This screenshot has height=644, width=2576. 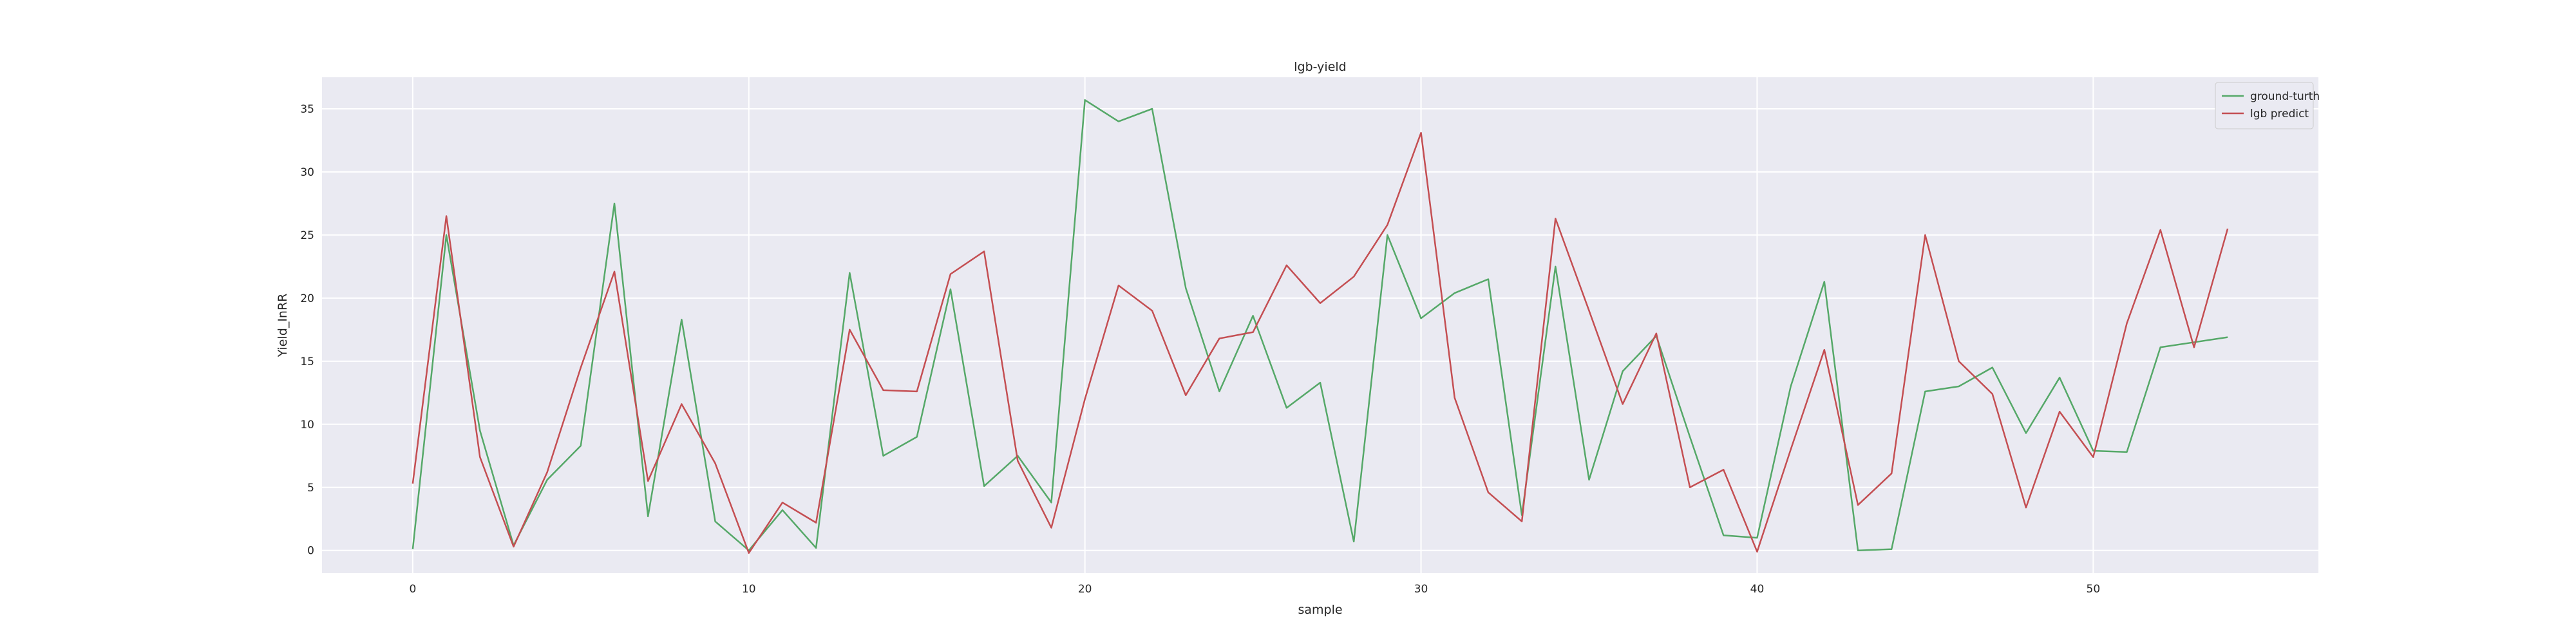 What do you see at coordinates (307, 298) in the screenshot?
I see `y-tick-label: 20` at bounding box center [307, 298].